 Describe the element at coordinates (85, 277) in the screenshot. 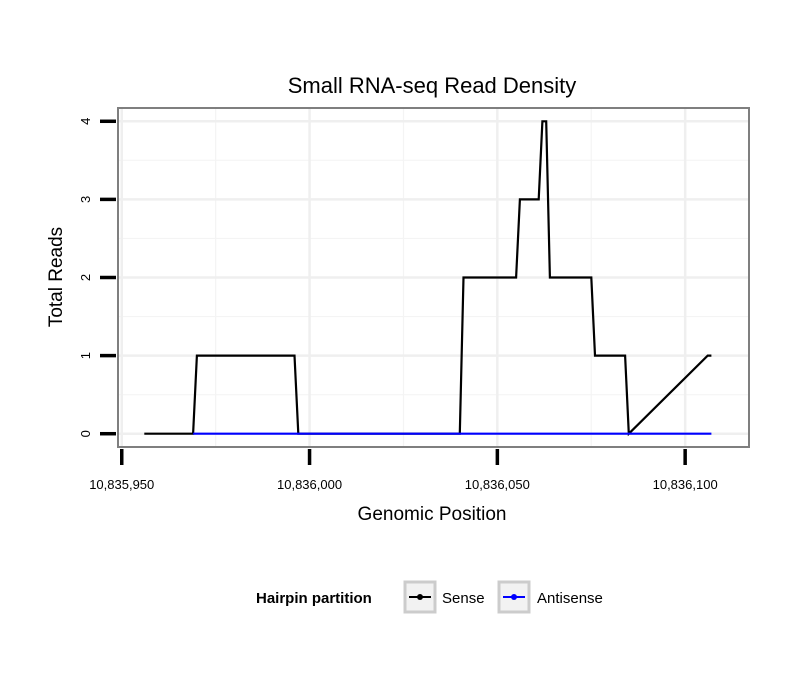

I see `y-tick-label: 2` at that location.